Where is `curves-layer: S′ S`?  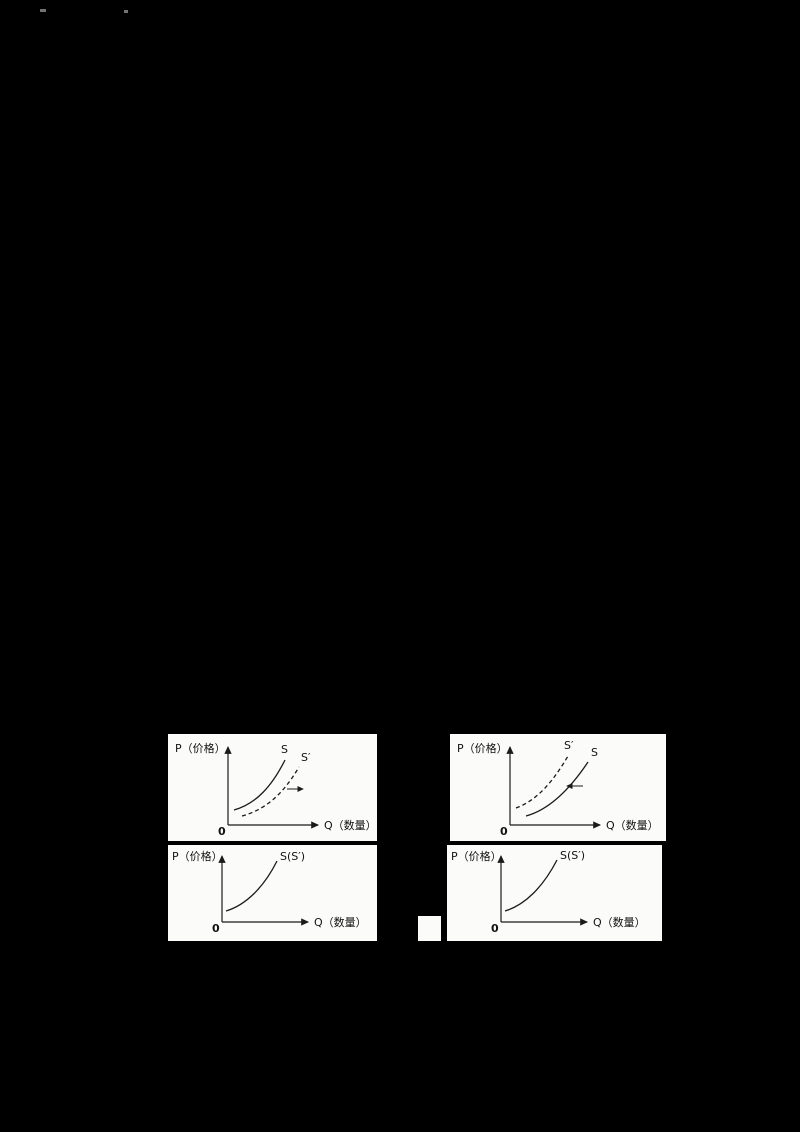 curves-layer: S′ S is located at coordinates (556, 778).